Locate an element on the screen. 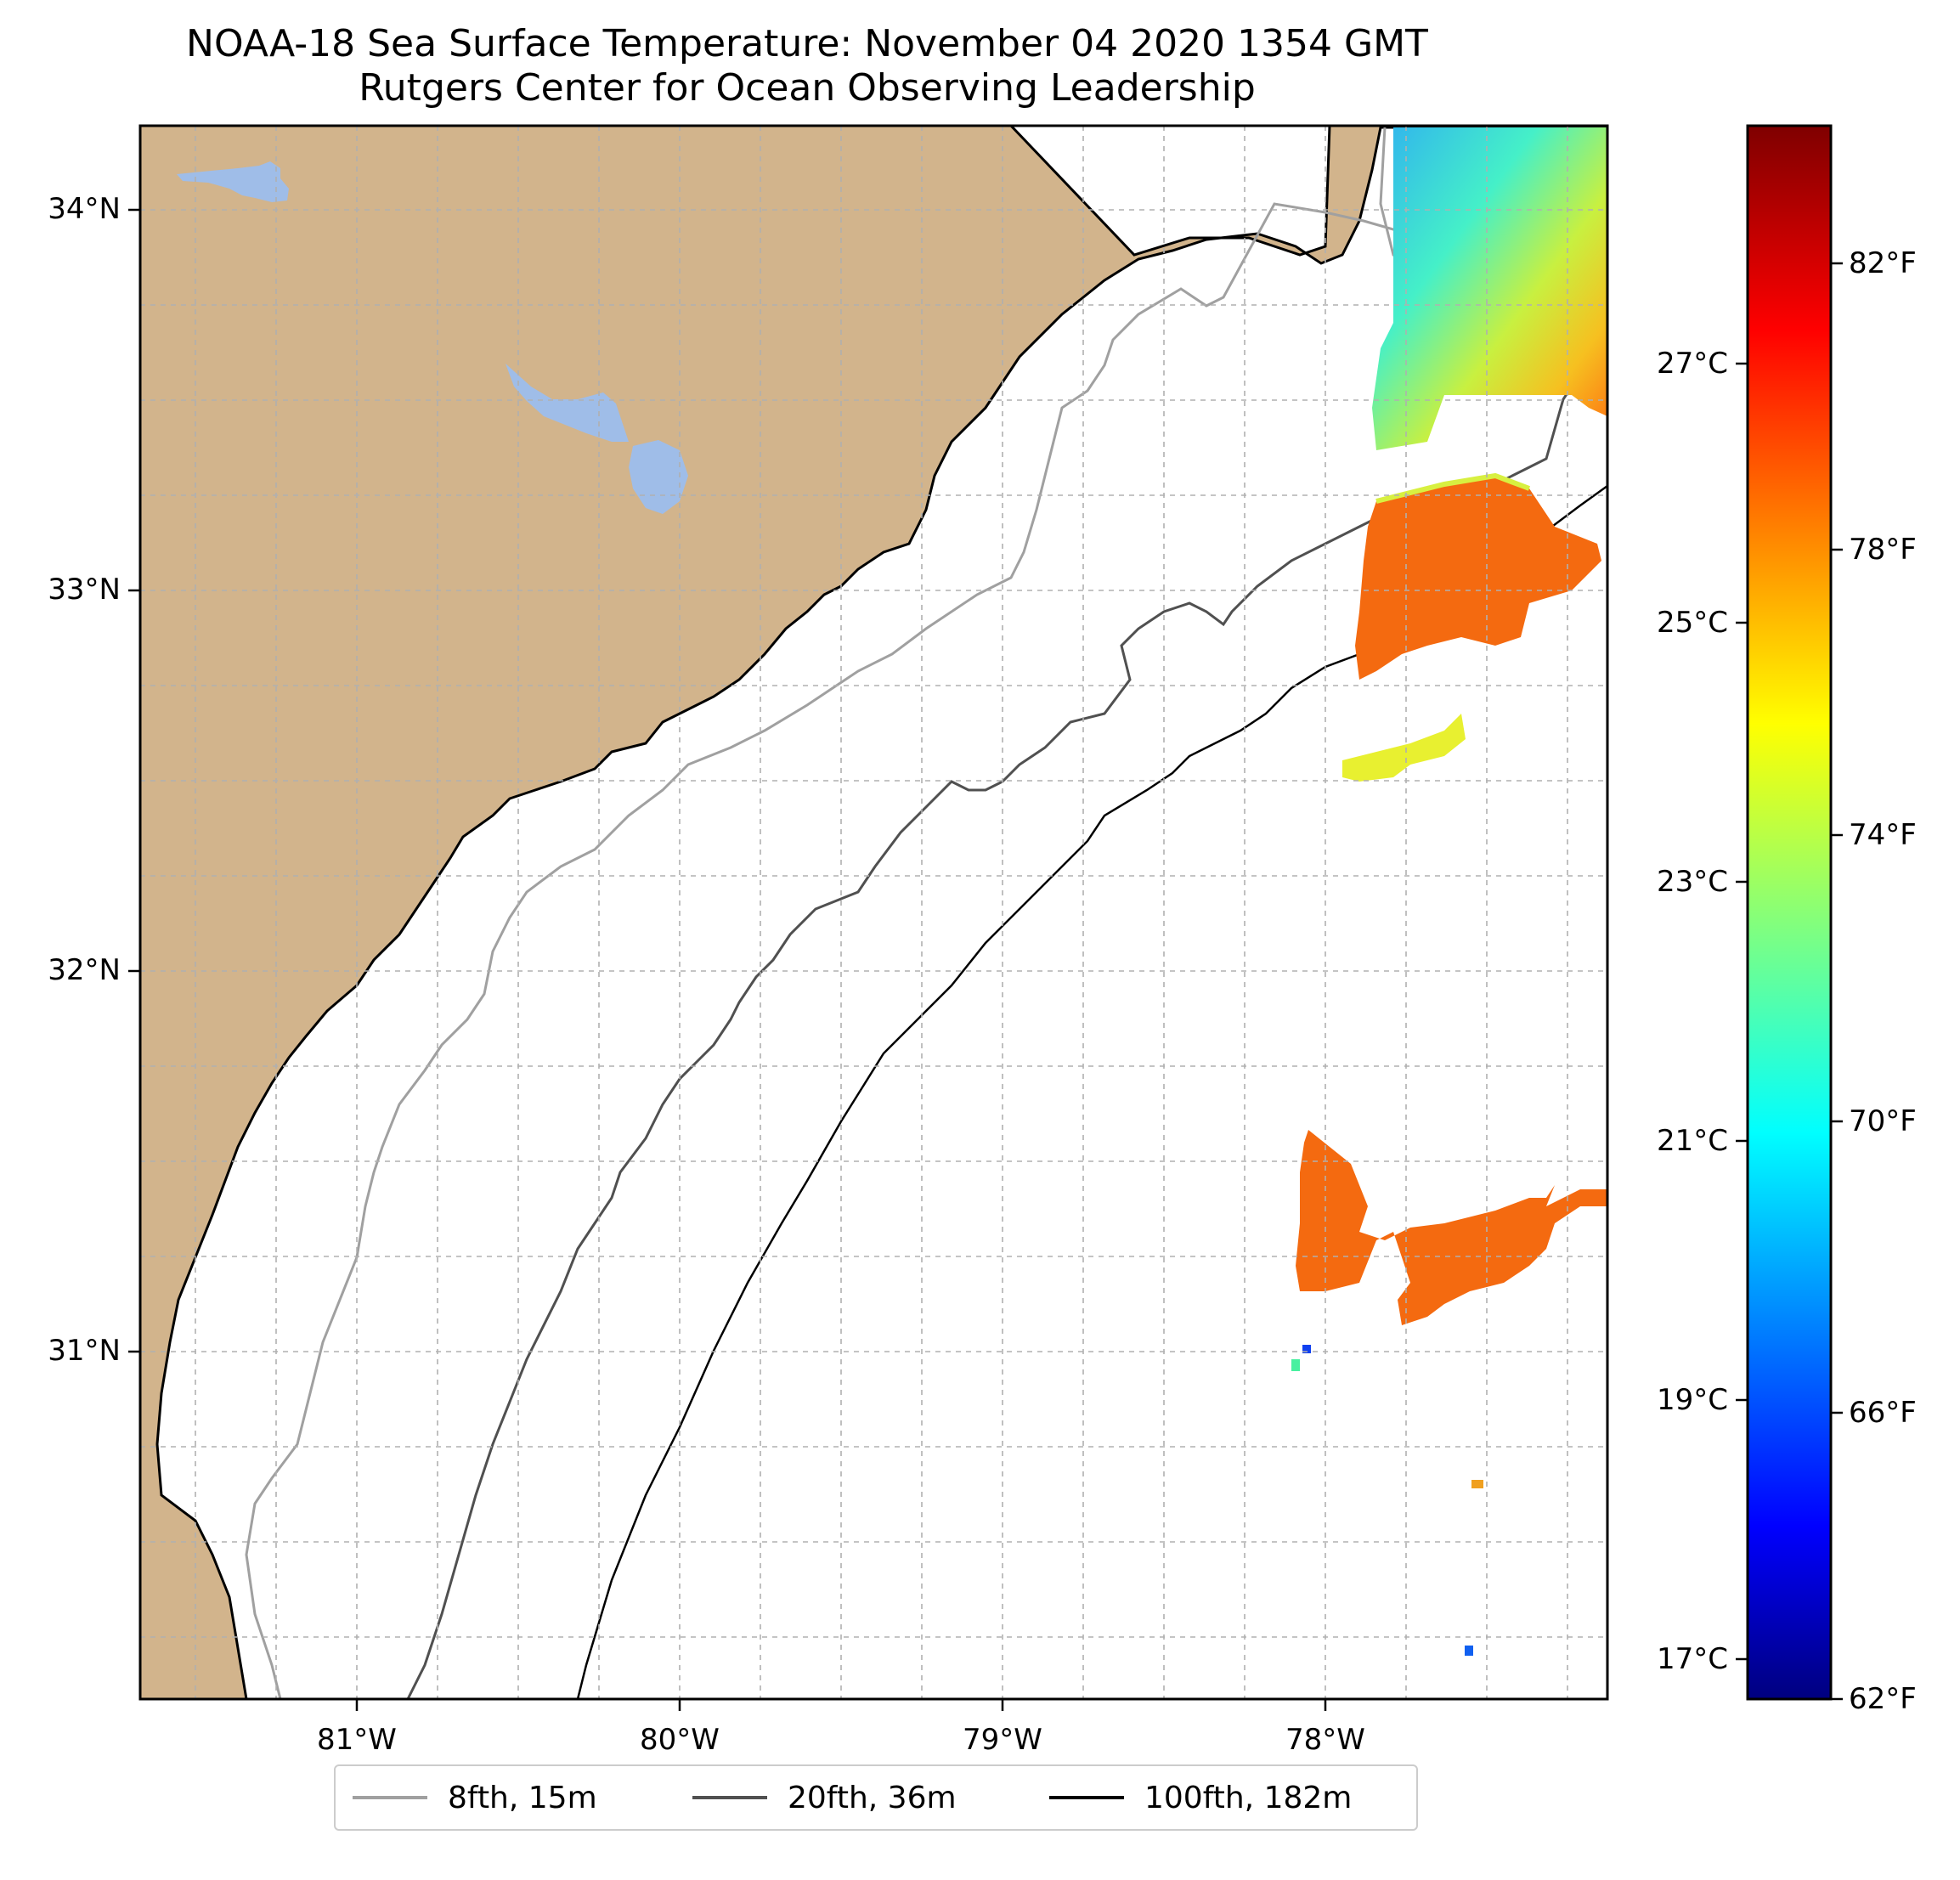 This screenshot has height=1880, width=1960. lat-label-34n: 34°N is located at coordinates (85, 209).